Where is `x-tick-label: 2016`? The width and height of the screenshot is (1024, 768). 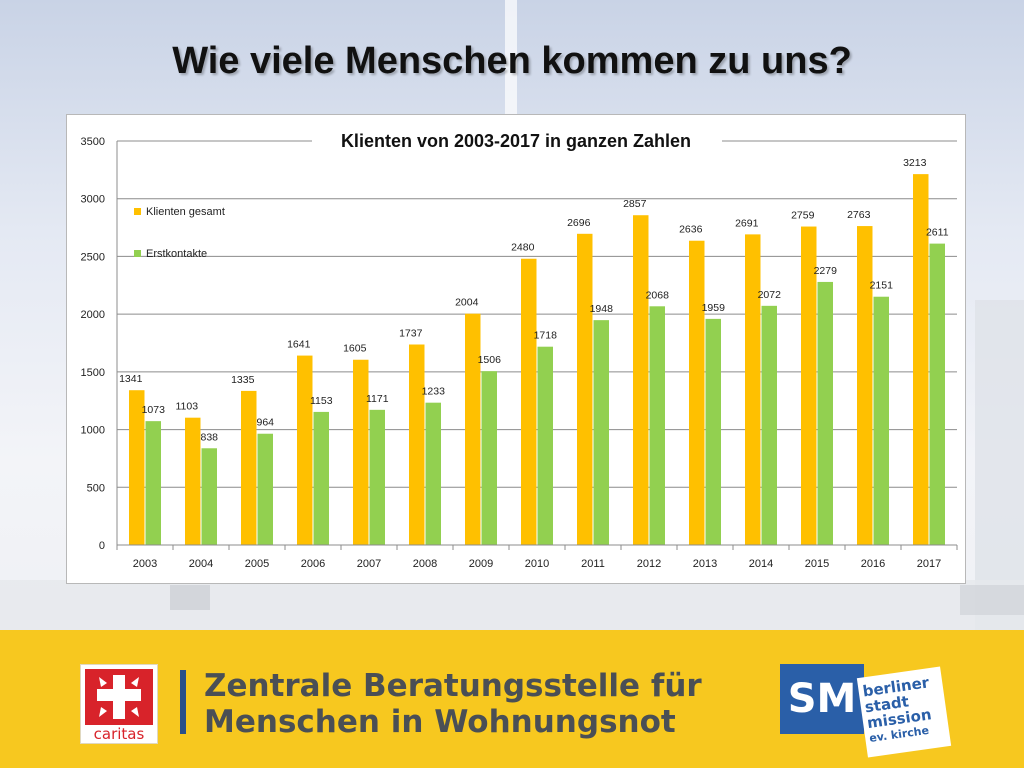
x-tick-label: 2016 is located at coordinates (873, 564).